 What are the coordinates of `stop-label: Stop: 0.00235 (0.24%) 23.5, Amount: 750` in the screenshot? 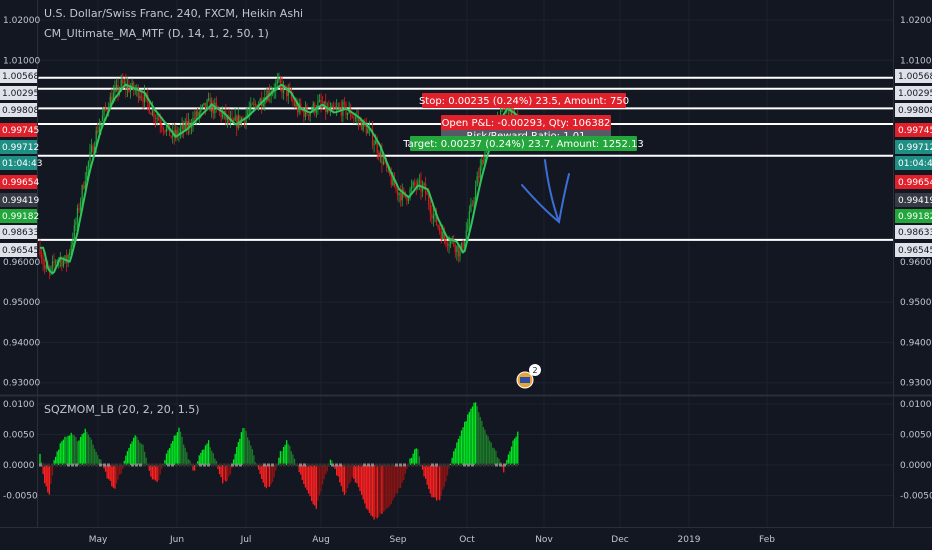 It's located at (524, 100).